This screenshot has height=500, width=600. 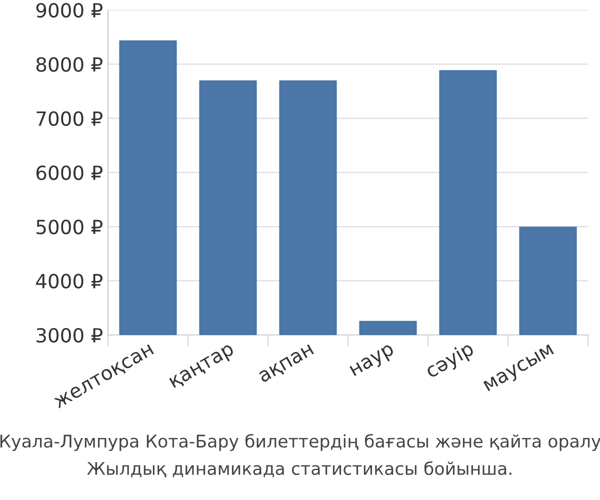 I want to click on y-tick-label: 5000 ₽, so click(x=69, y=227).